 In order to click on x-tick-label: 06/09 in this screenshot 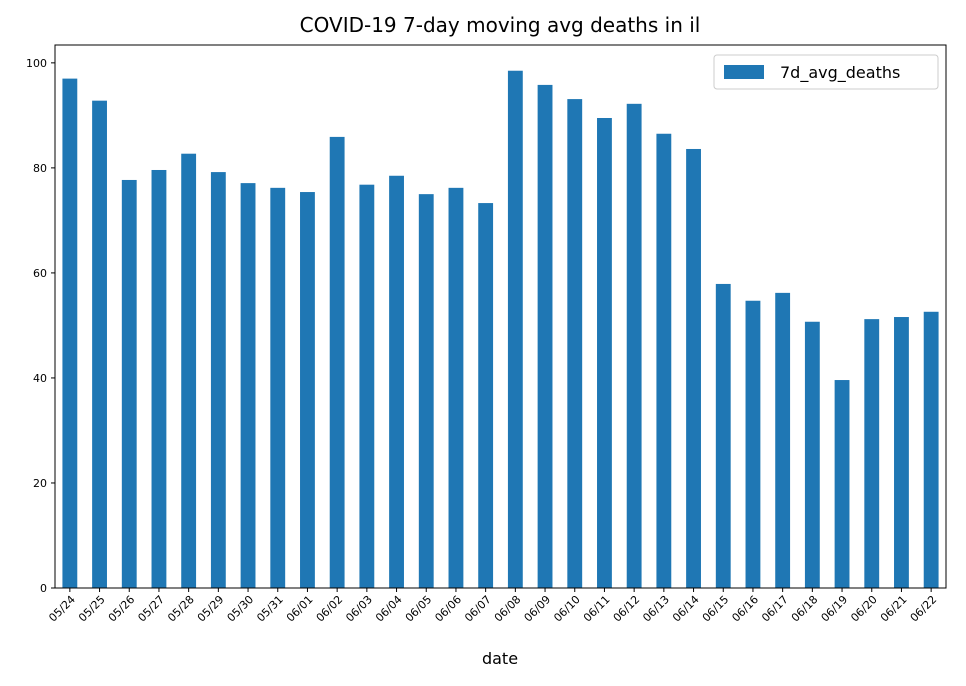, I will do `click(538, 609)`.